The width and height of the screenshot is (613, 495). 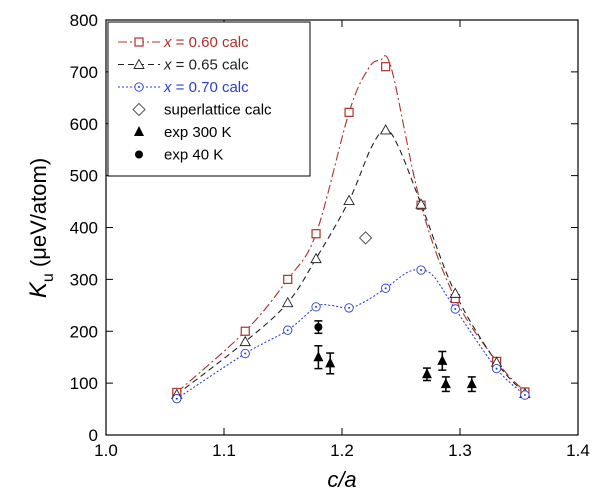 What do you see at coordinates (84, 331) in the screenshot?
I see `y-tick-label: 200` at bounding box center [84, 331].